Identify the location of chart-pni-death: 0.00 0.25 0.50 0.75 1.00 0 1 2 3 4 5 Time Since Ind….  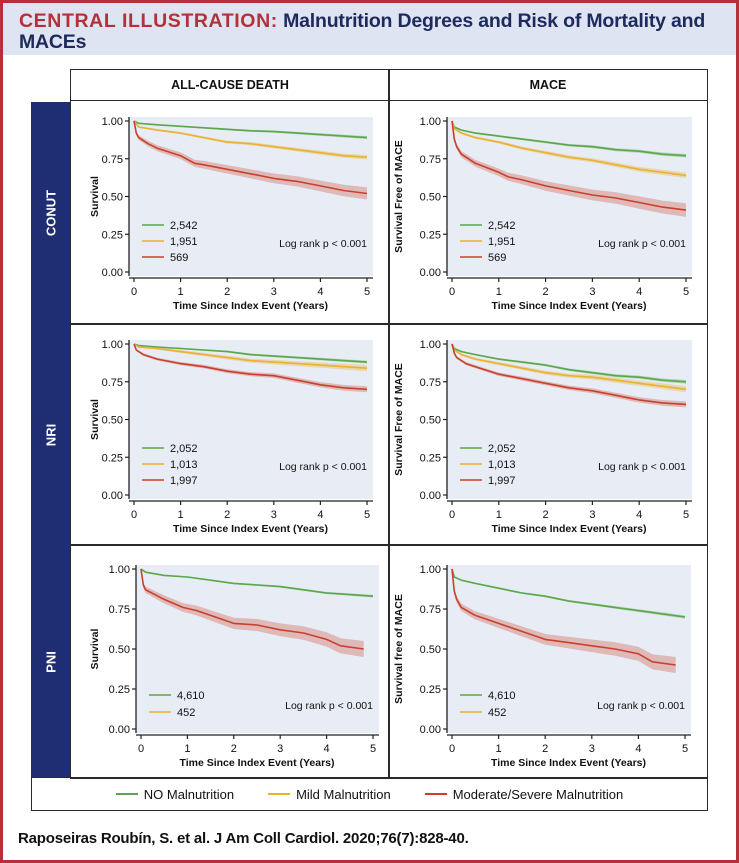
(234, 666).